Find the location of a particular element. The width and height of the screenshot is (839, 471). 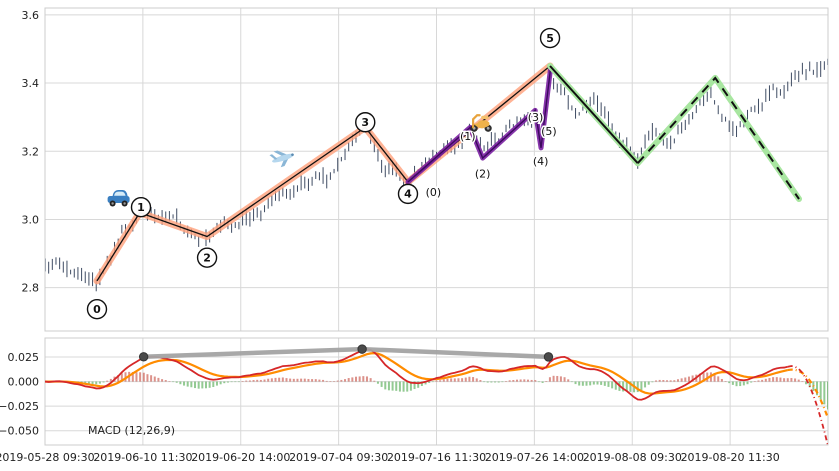

svg-text: 0 is located at coordinates (97, 309).